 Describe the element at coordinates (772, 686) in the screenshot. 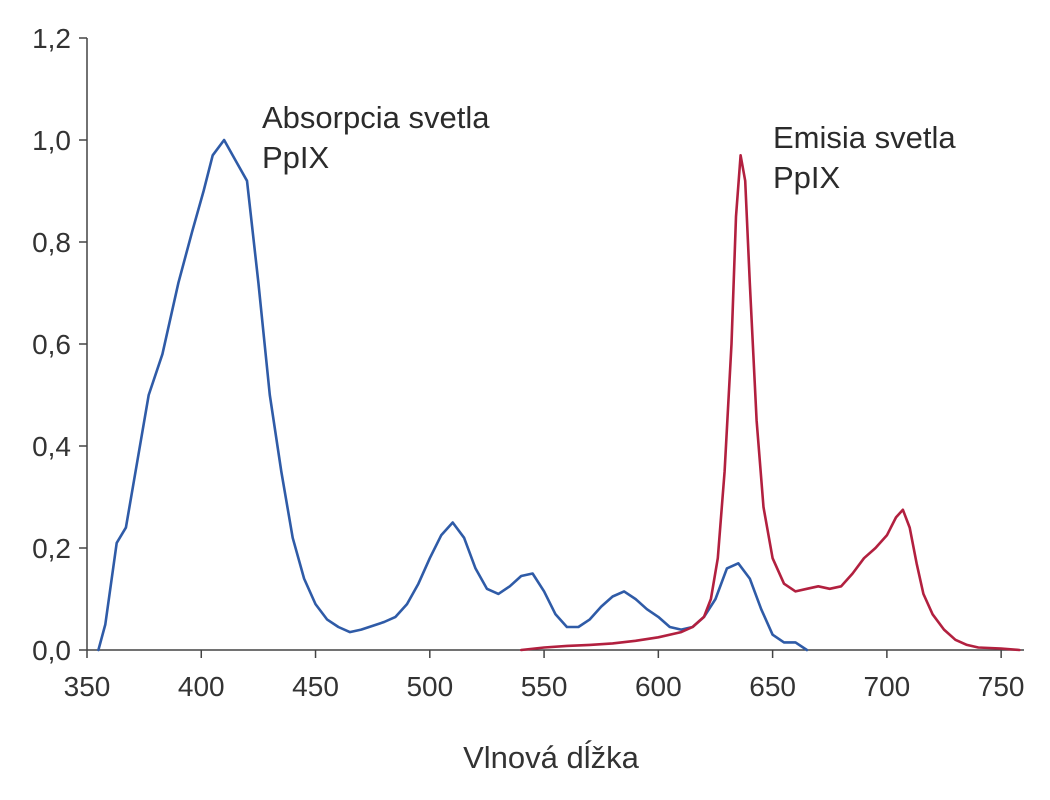

I see `x-tick-label: 650` at that location.